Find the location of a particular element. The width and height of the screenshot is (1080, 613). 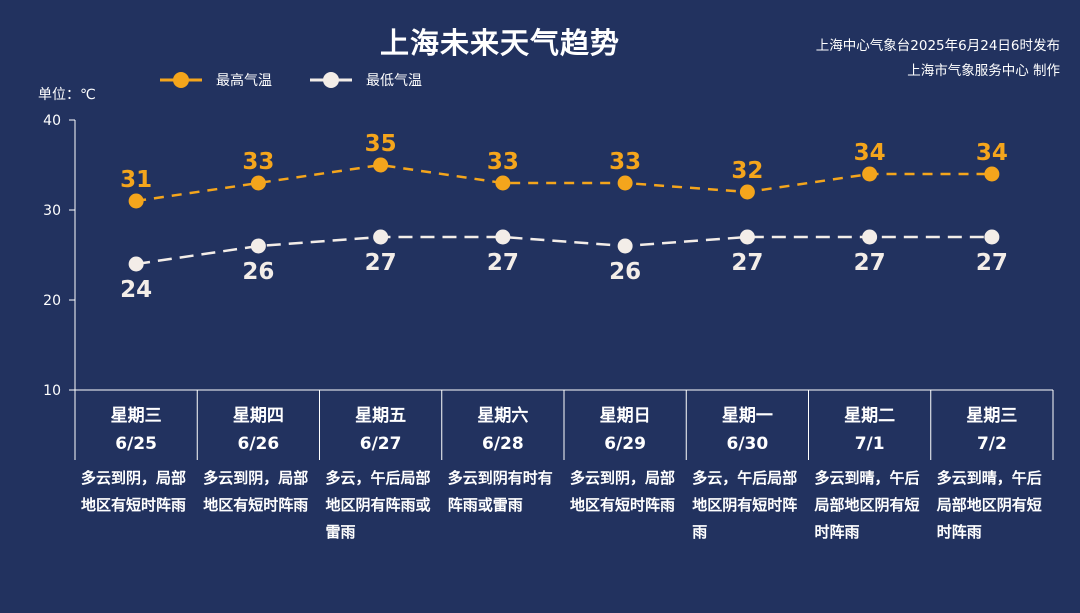

date-label: 6/26 is located at coordinates (258, 444).